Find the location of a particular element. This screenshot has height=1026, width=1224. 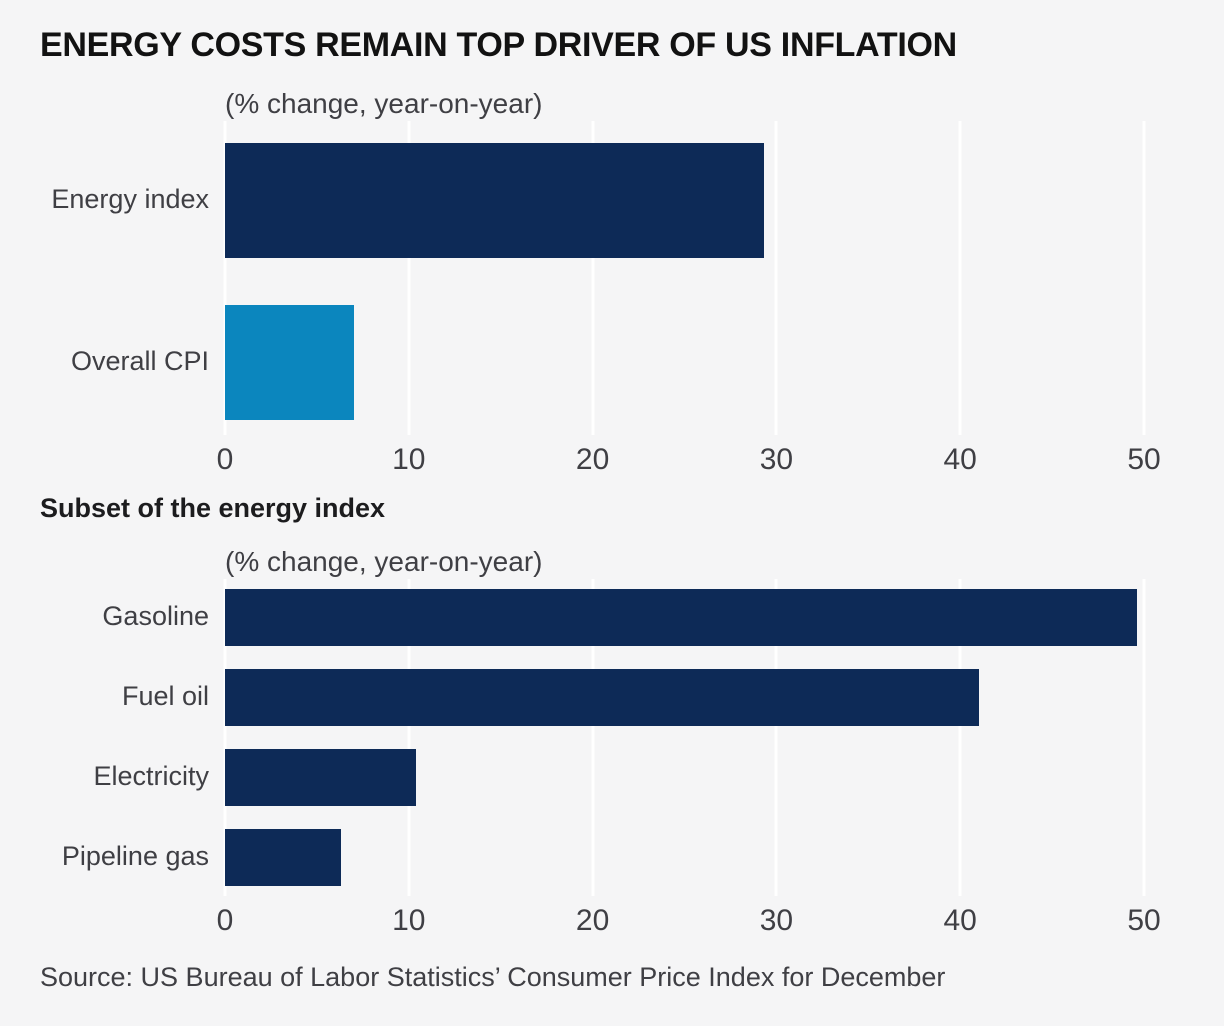

bar-energy-index is located at coordinates (494, 200).